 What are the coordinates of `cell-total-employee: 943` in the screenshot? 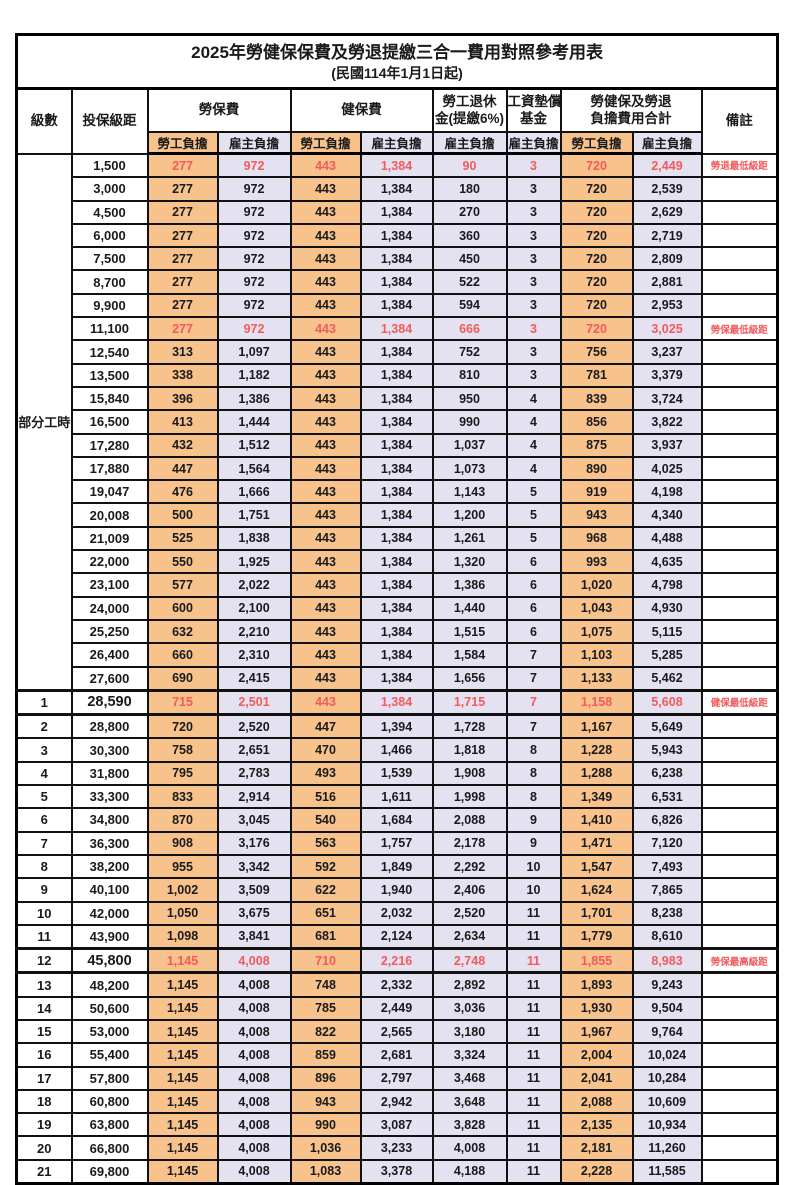 It's located at (596, 515).